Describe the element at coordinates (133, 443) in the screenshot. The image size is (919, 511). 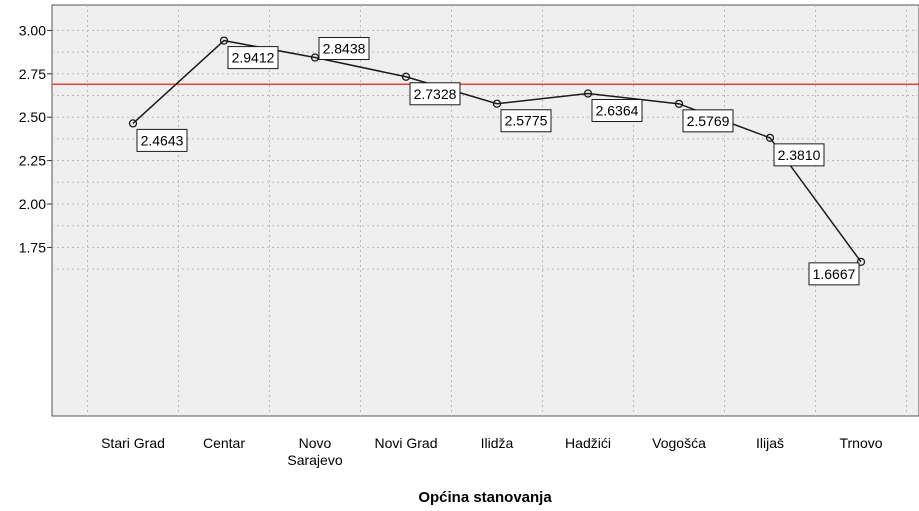
I see `x-tick-label: Stari Grad` at that location.